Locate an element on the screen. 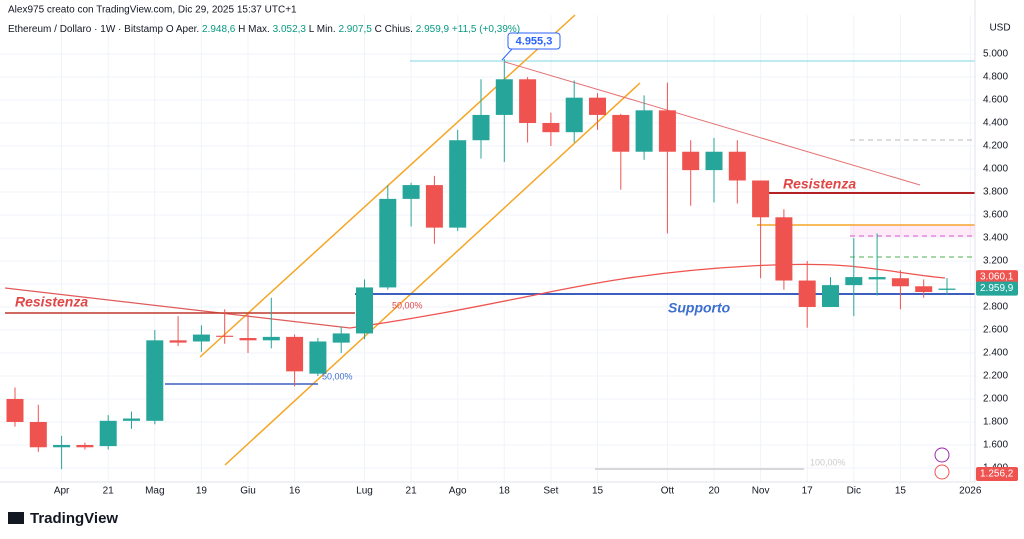  header-part: 2.948,6 is located at coordinates (219, 29).